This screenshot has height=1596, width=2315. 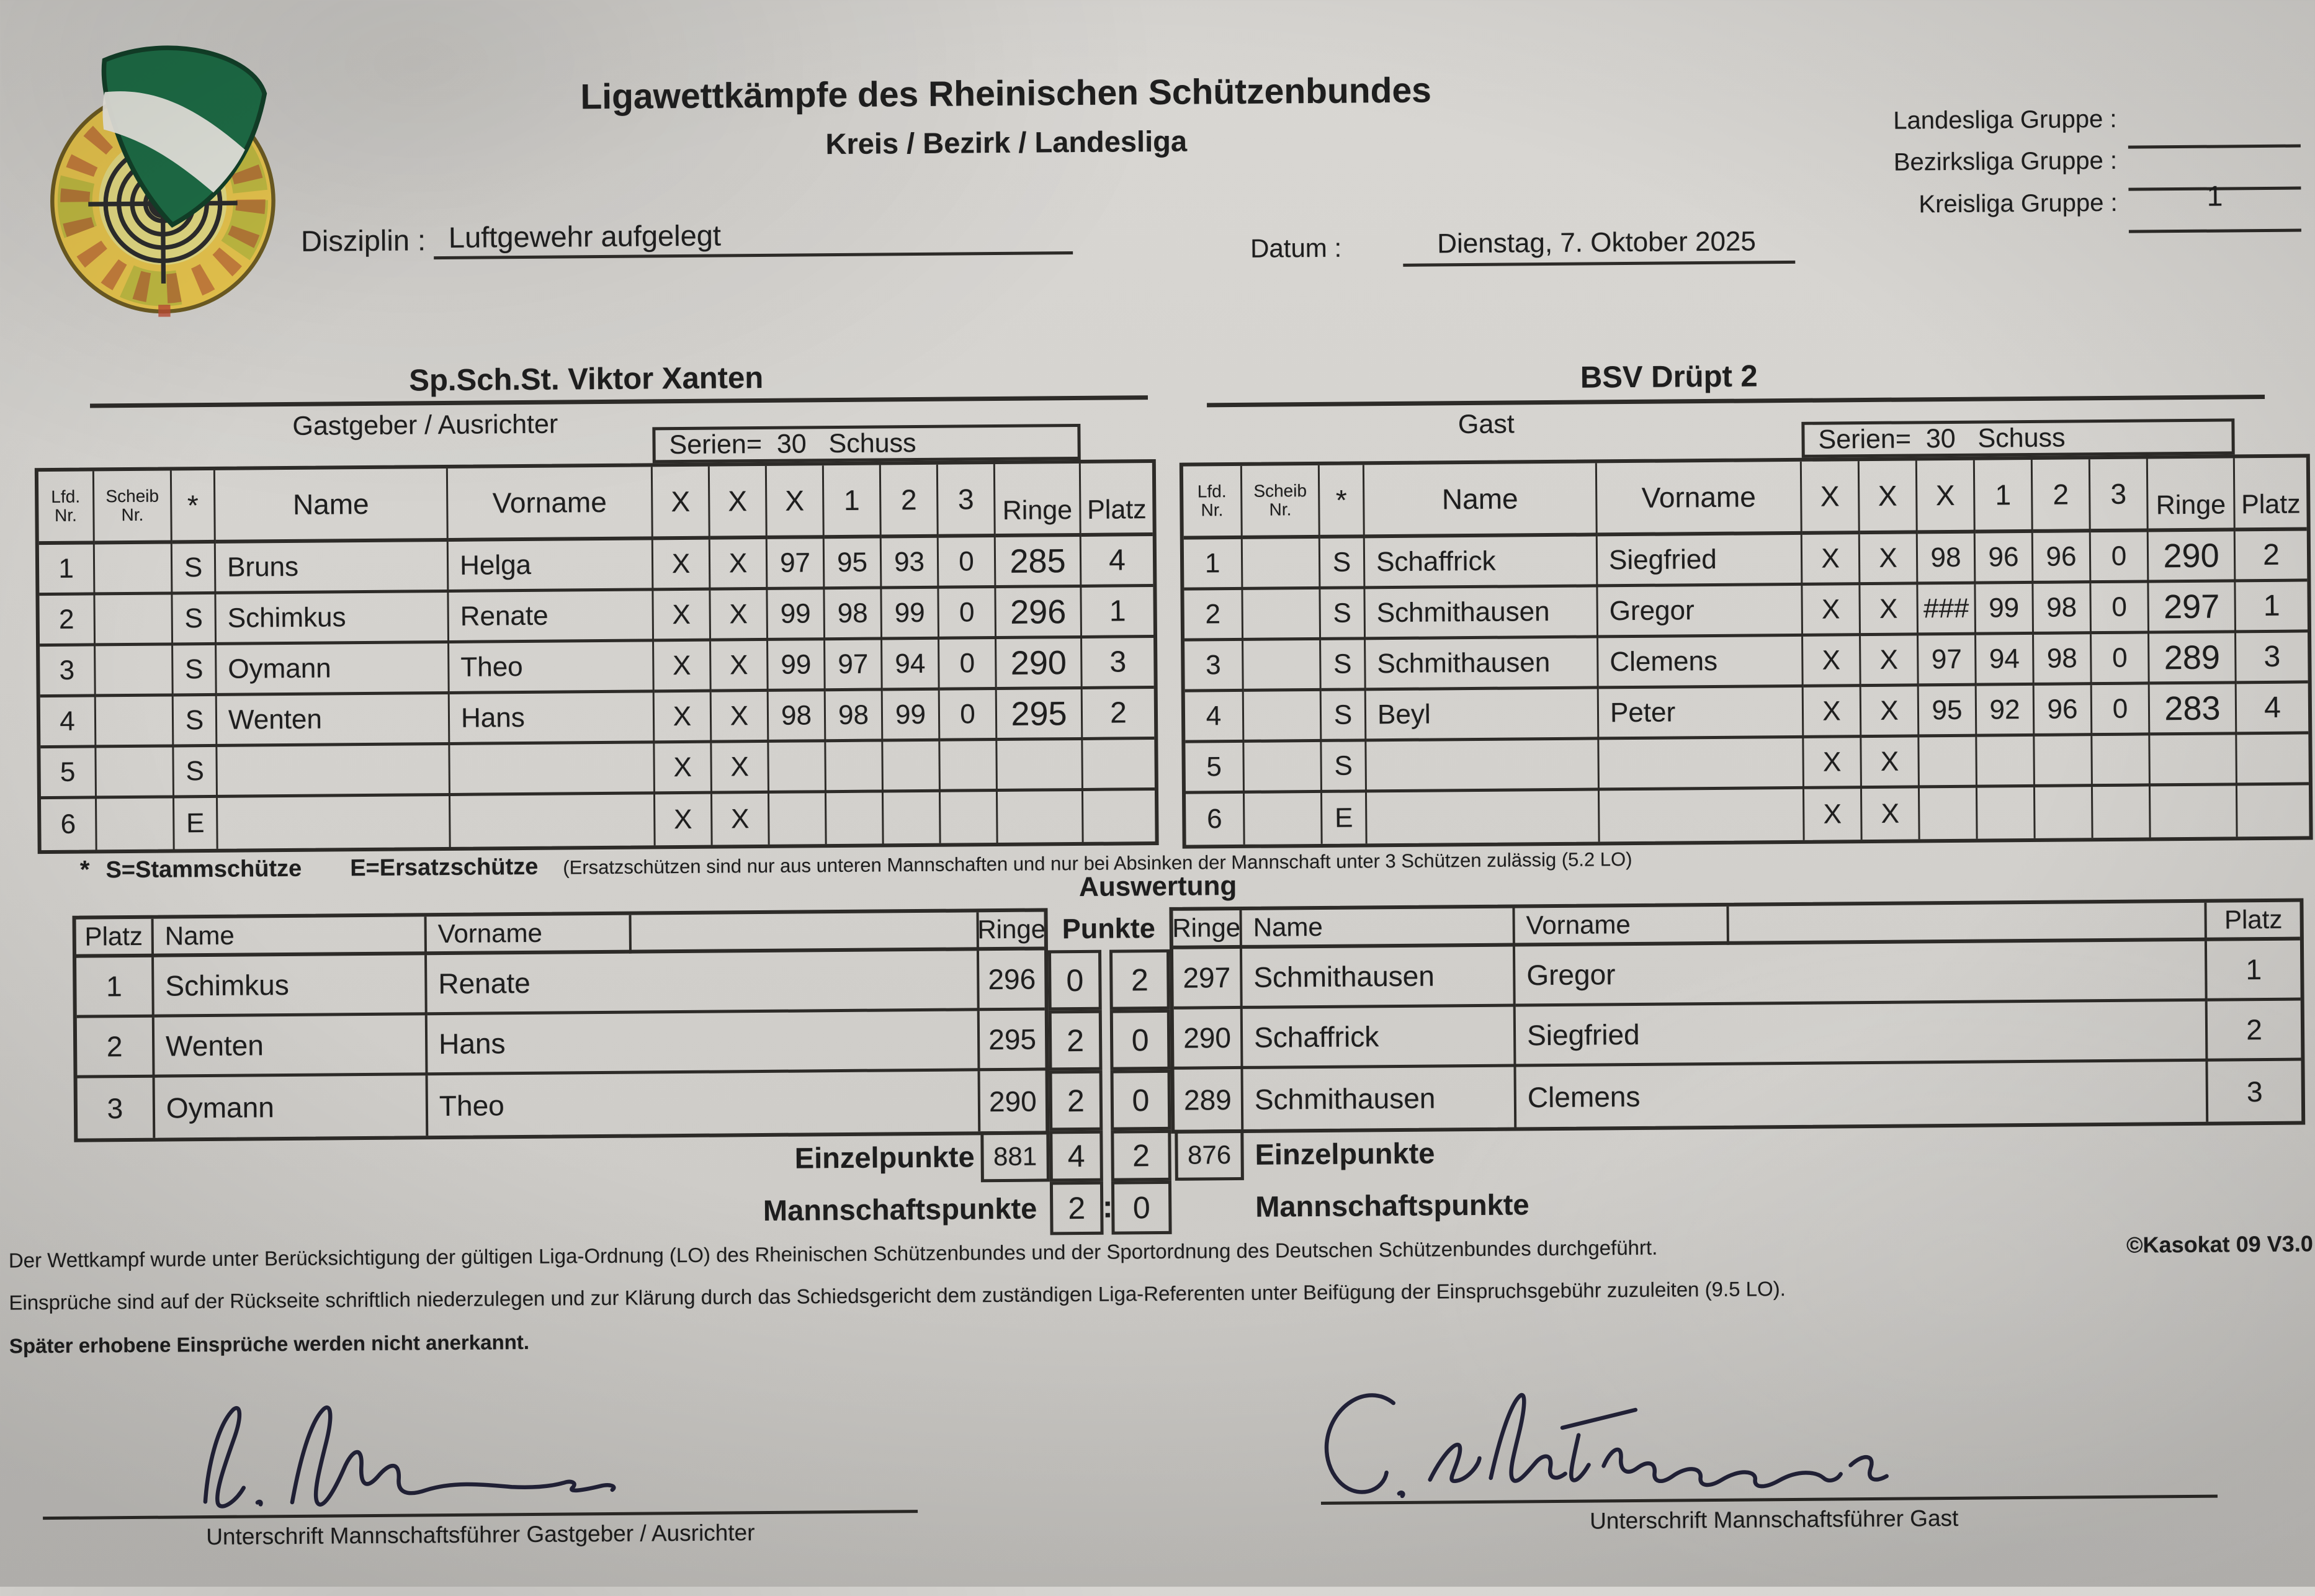 I want to click on guest-cell-vorname, so click(x=1702, y=764).